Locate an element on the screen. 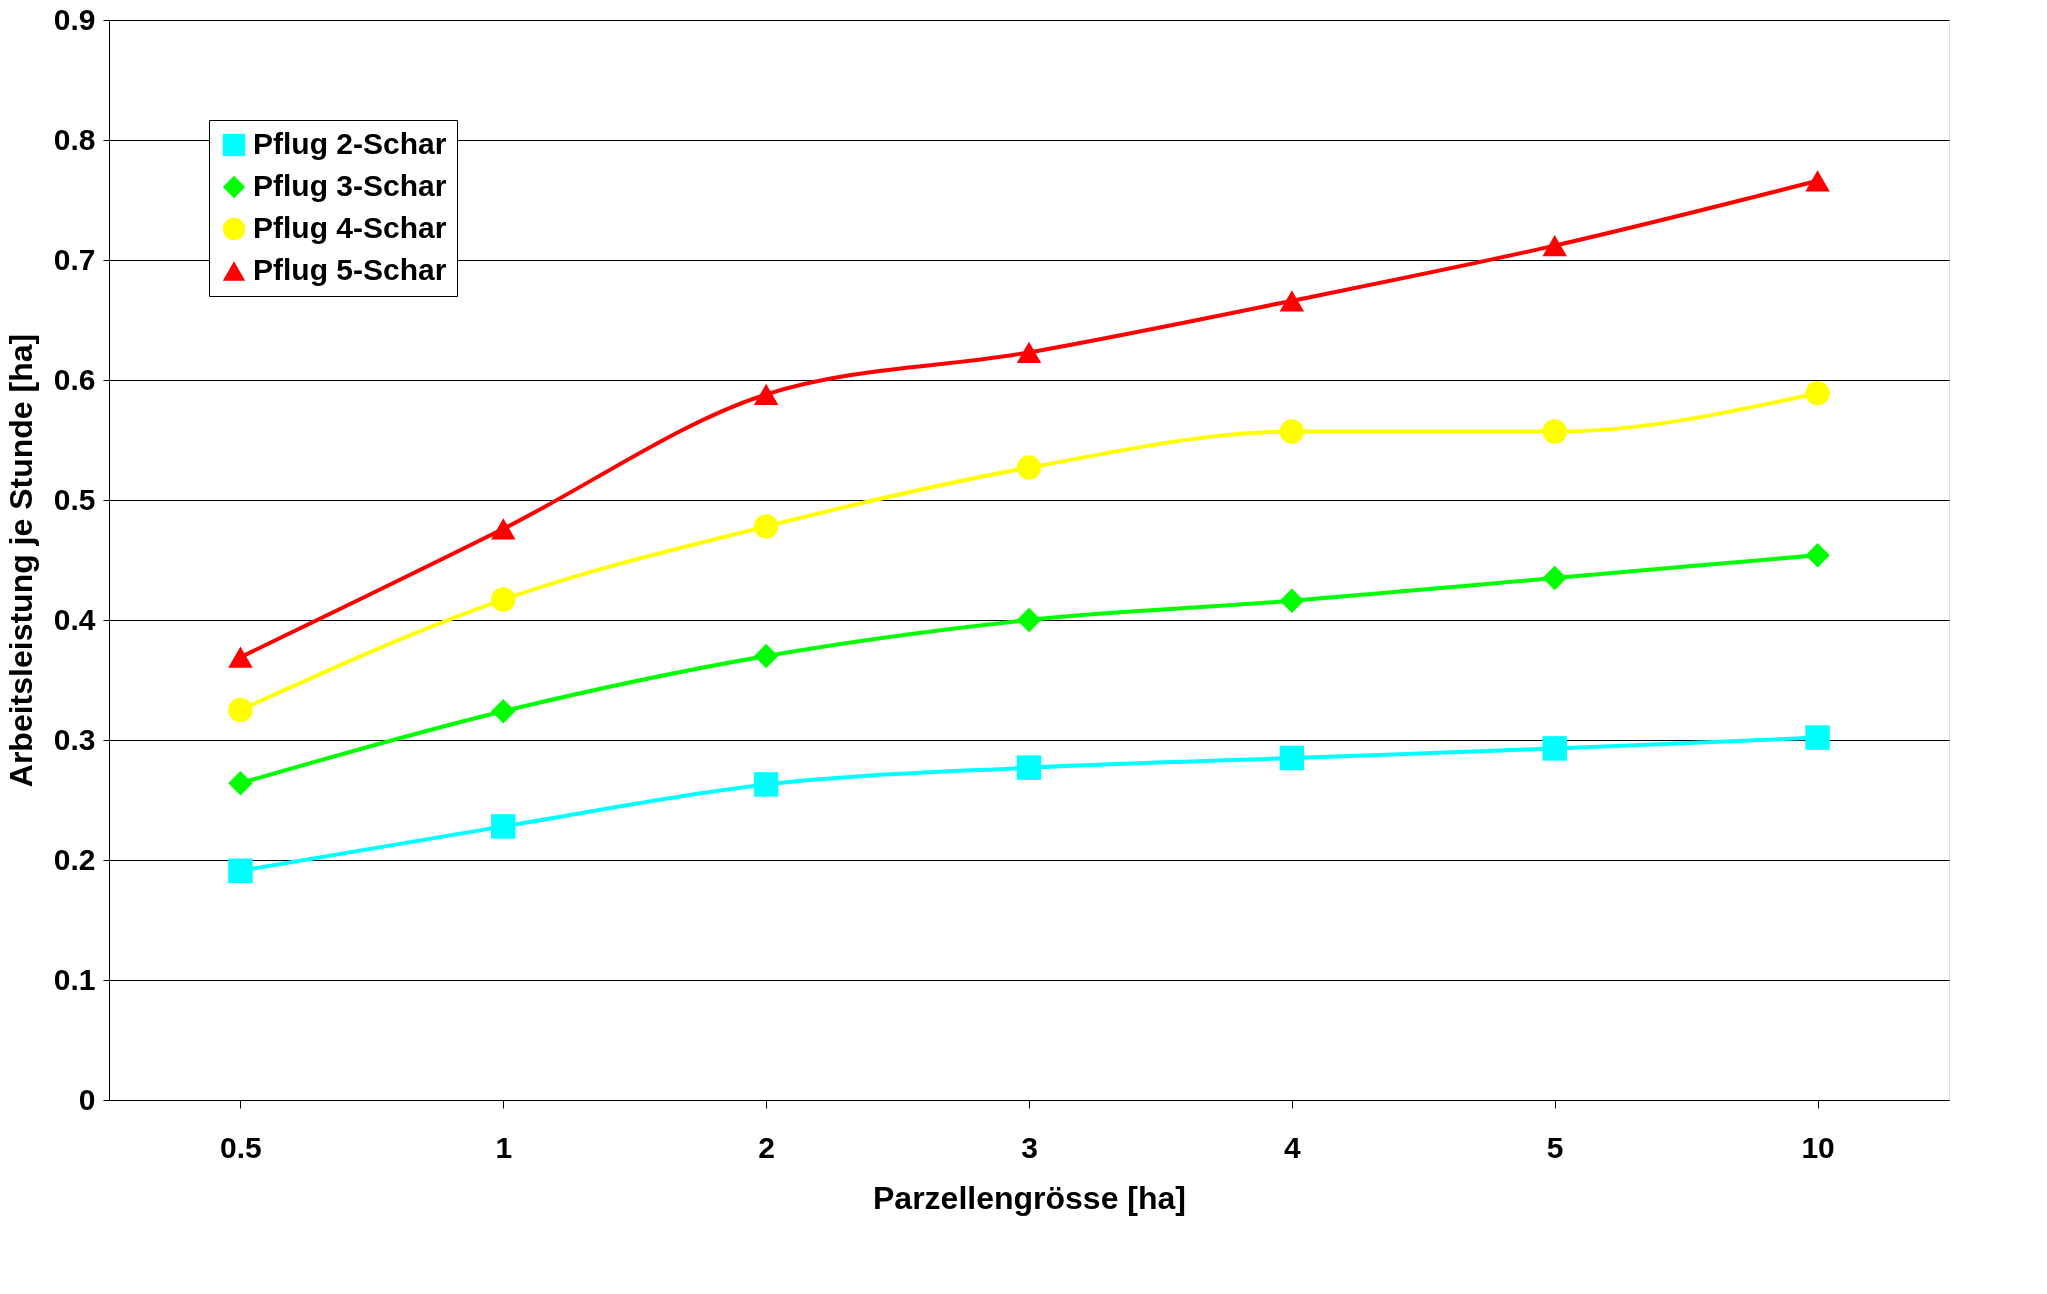  legend-label: Pflug 3-Schar is located at coordinates (350, 185).